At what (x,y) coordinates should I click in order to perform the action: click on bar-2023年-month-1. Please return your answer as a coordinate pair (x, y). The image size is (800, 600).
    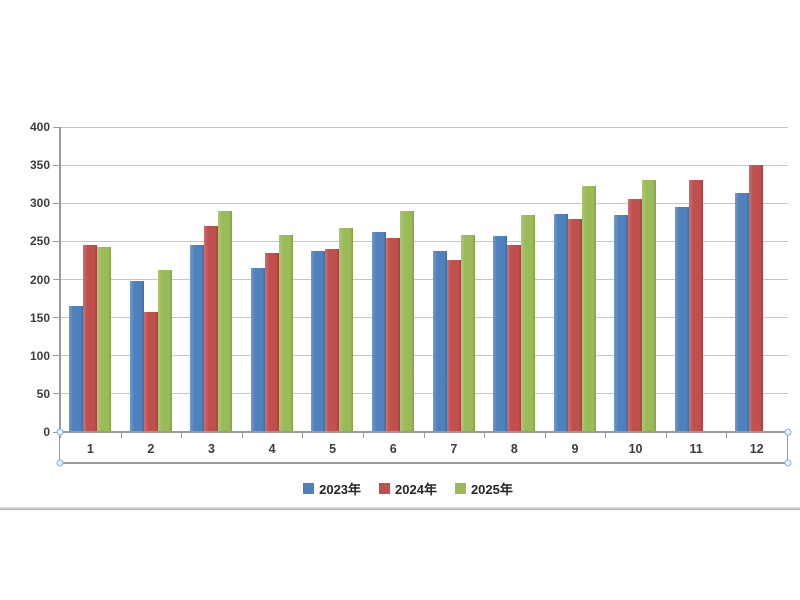
    Looking at the image, I should click on (76, 369).